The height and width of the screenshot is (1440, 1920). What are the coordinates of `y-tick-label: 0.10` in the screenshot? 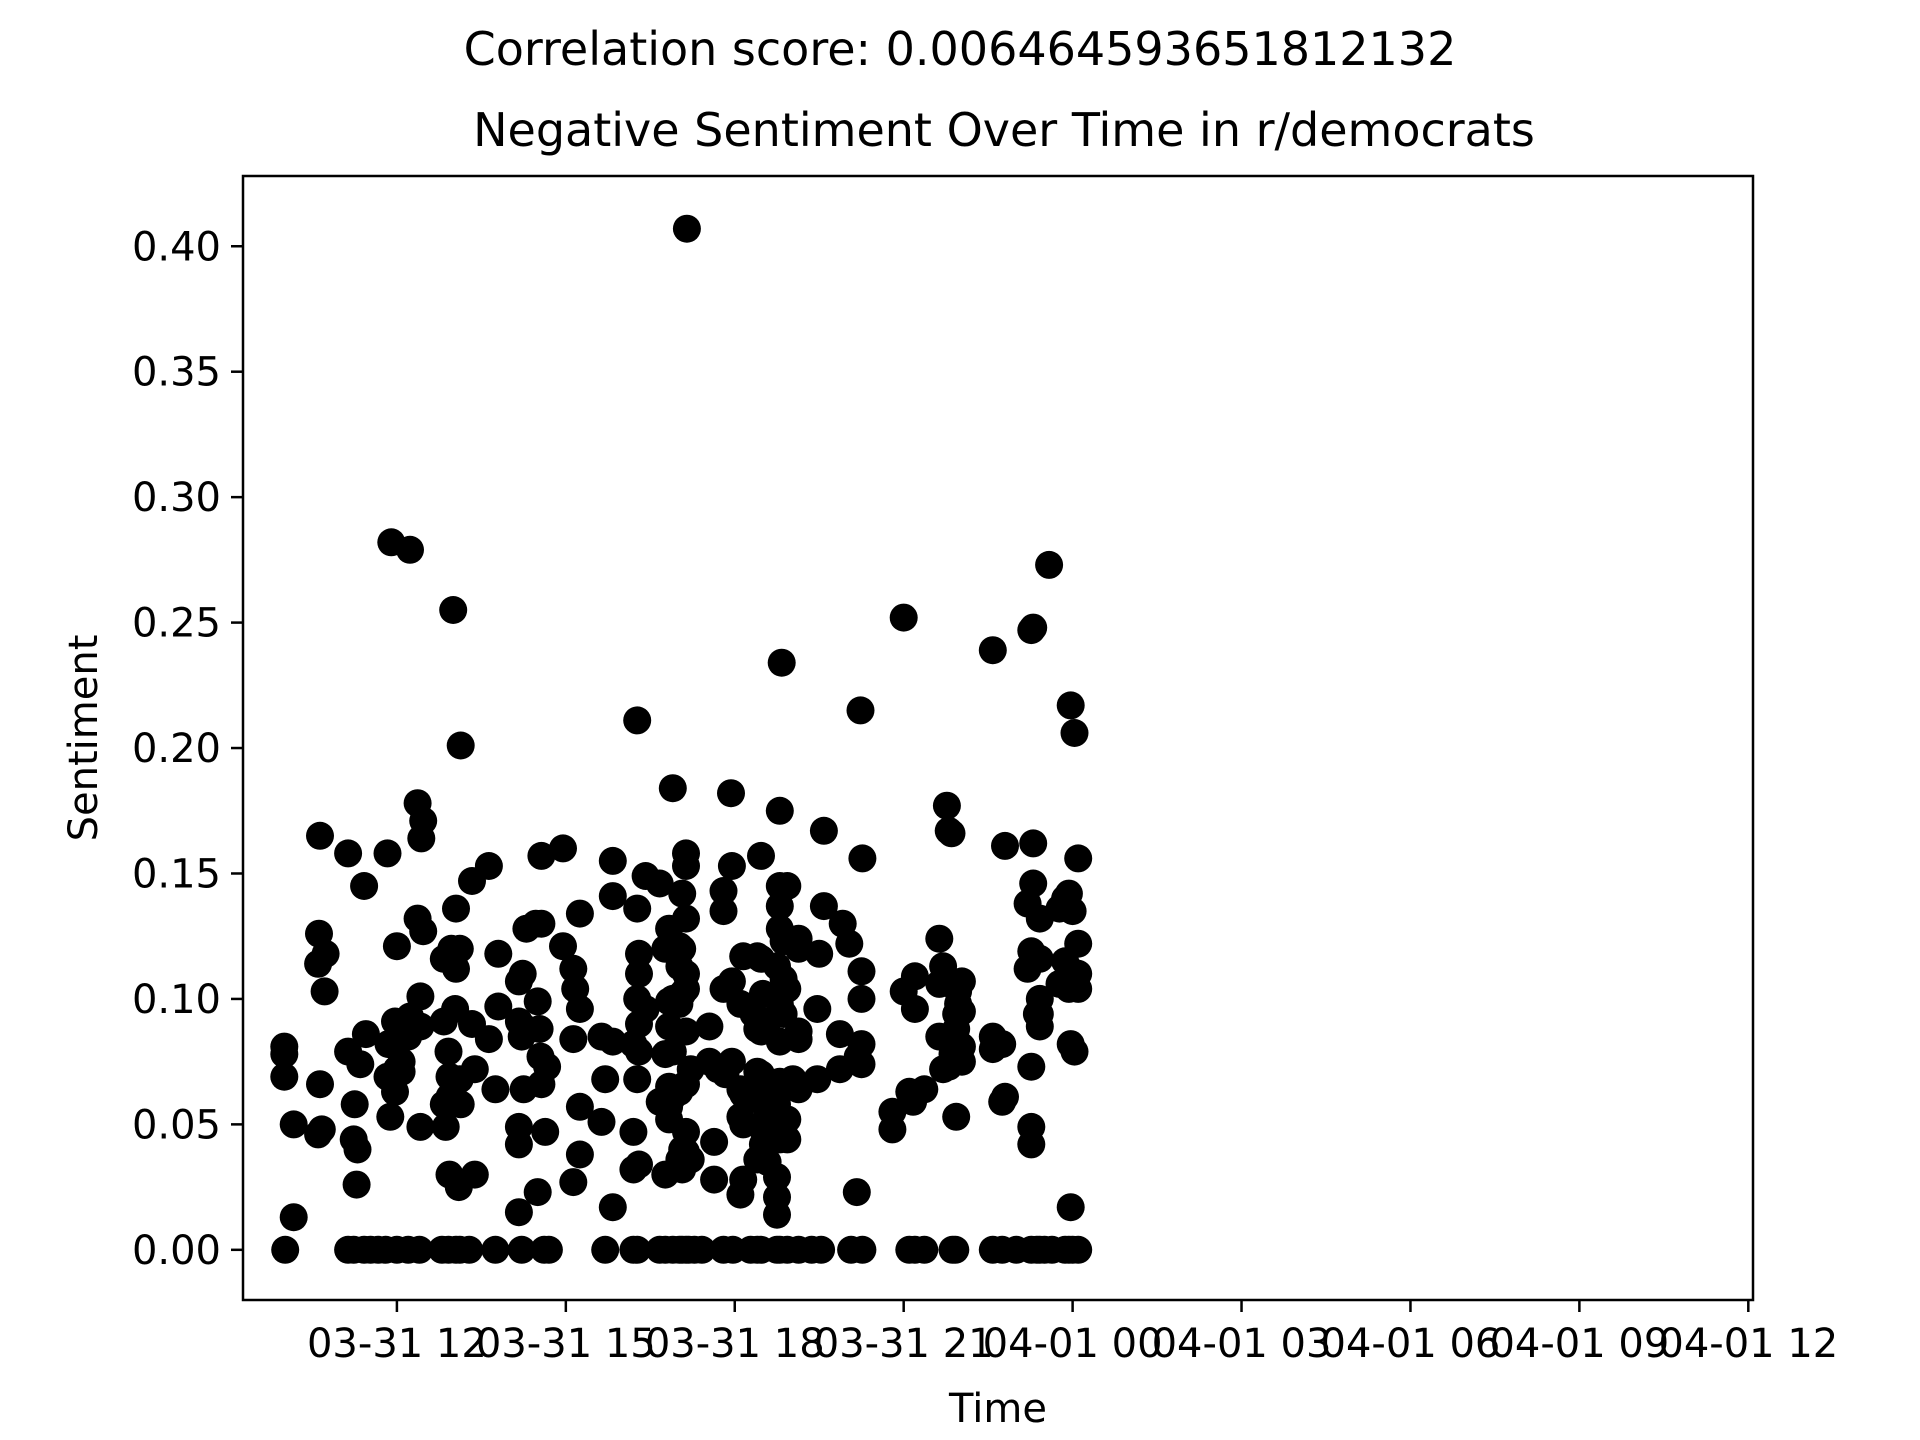 It's located at (176, 1000).